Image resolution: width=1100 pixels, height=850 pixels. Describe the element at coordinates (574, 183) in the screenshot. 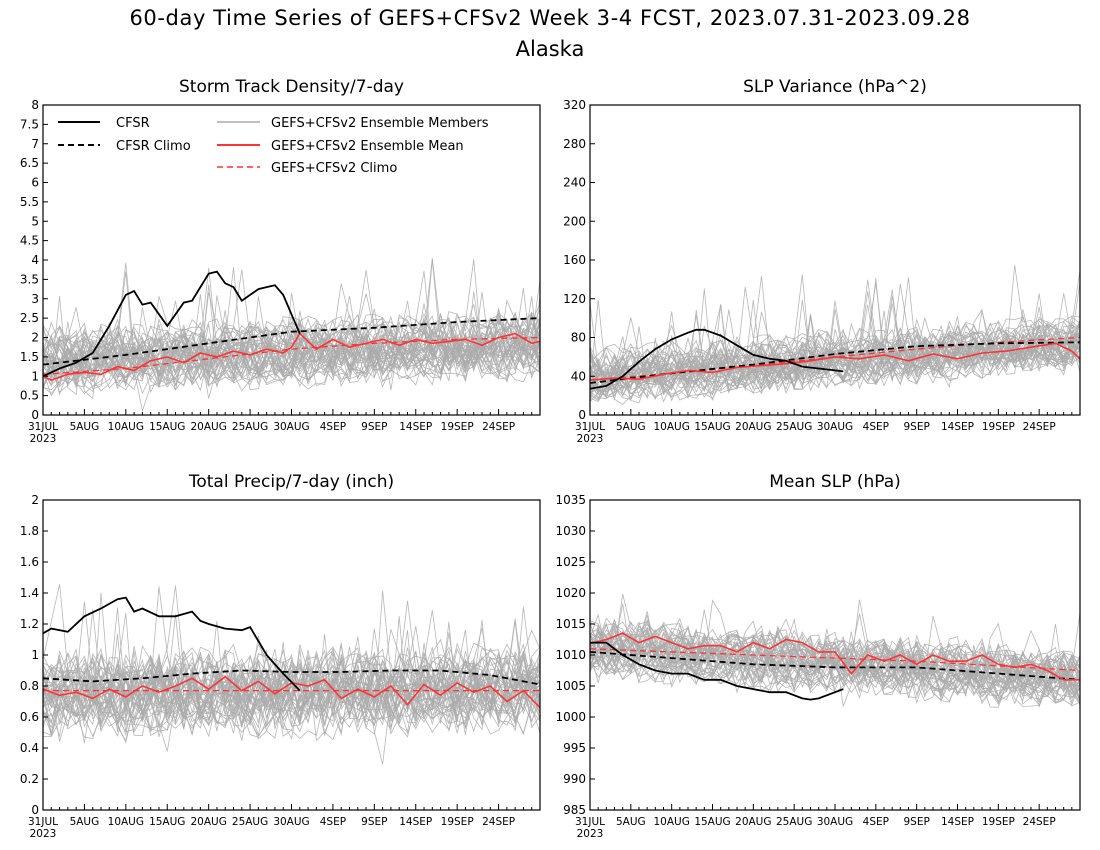

I see `y-tick-label: 240` at that location.